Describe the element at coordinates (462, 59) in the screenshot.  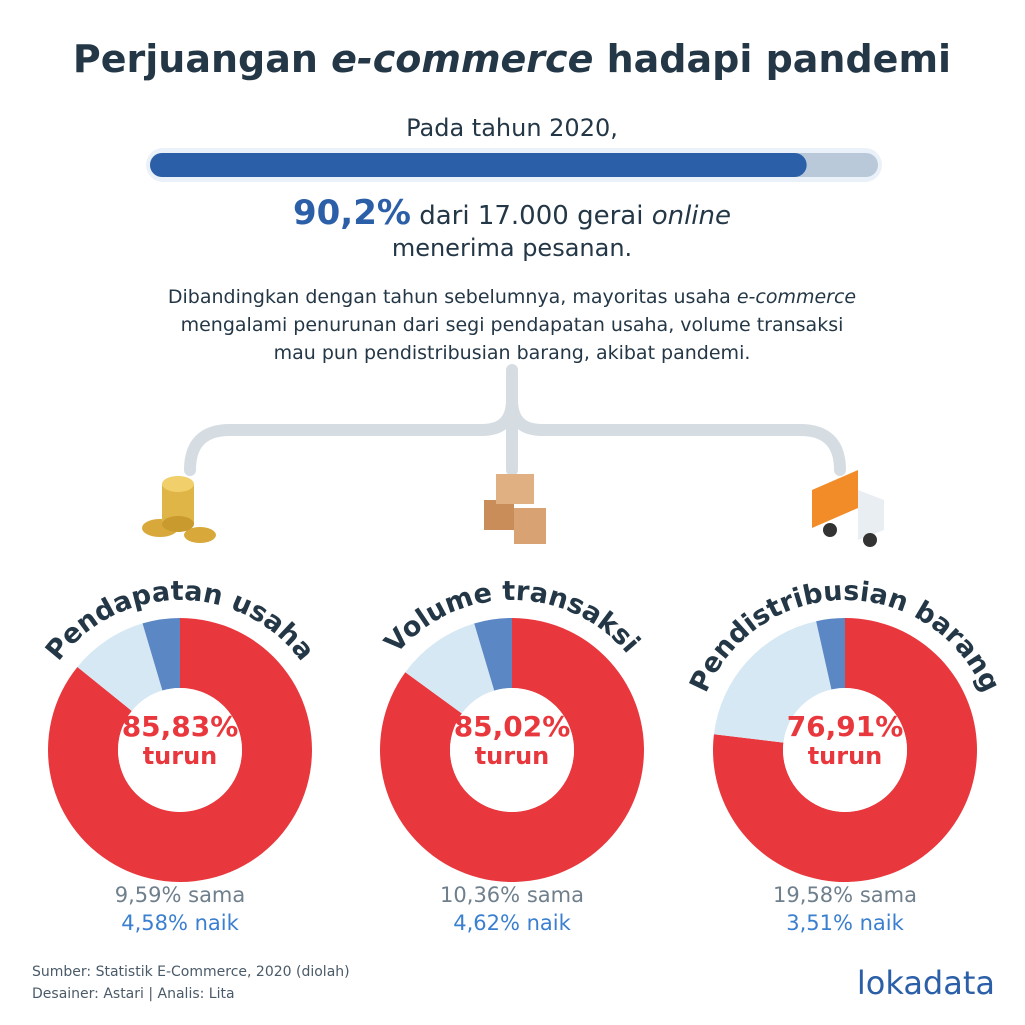
I see `title-part: e-commerce` at that location.